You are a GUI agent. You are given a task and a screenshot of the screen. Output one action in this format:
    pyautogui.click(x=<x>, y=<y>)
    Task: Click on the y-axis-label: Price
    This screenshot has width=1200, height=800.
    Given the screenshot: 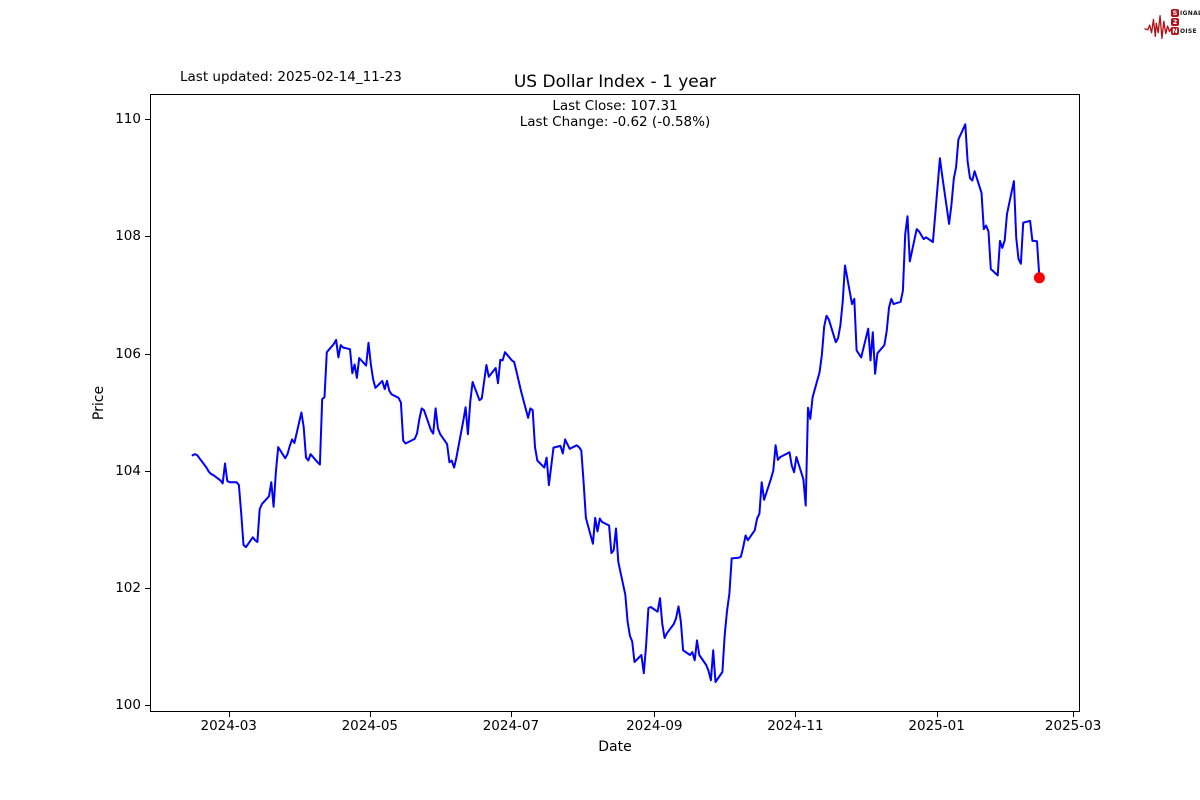 What is the action you would take?
    pyautogui.click(x=99, y=403)
    